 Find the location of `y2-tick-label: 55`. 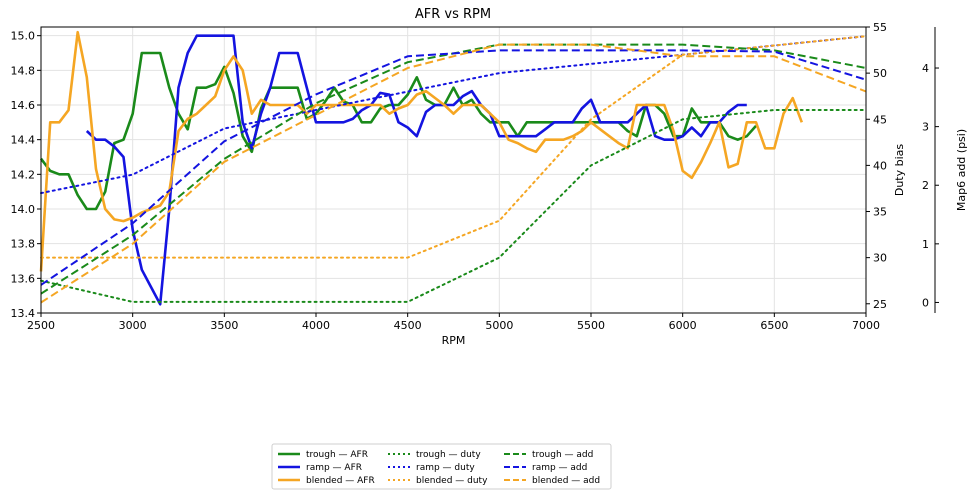

y2-tick-label: 55 is located at coordinates (880, 27).